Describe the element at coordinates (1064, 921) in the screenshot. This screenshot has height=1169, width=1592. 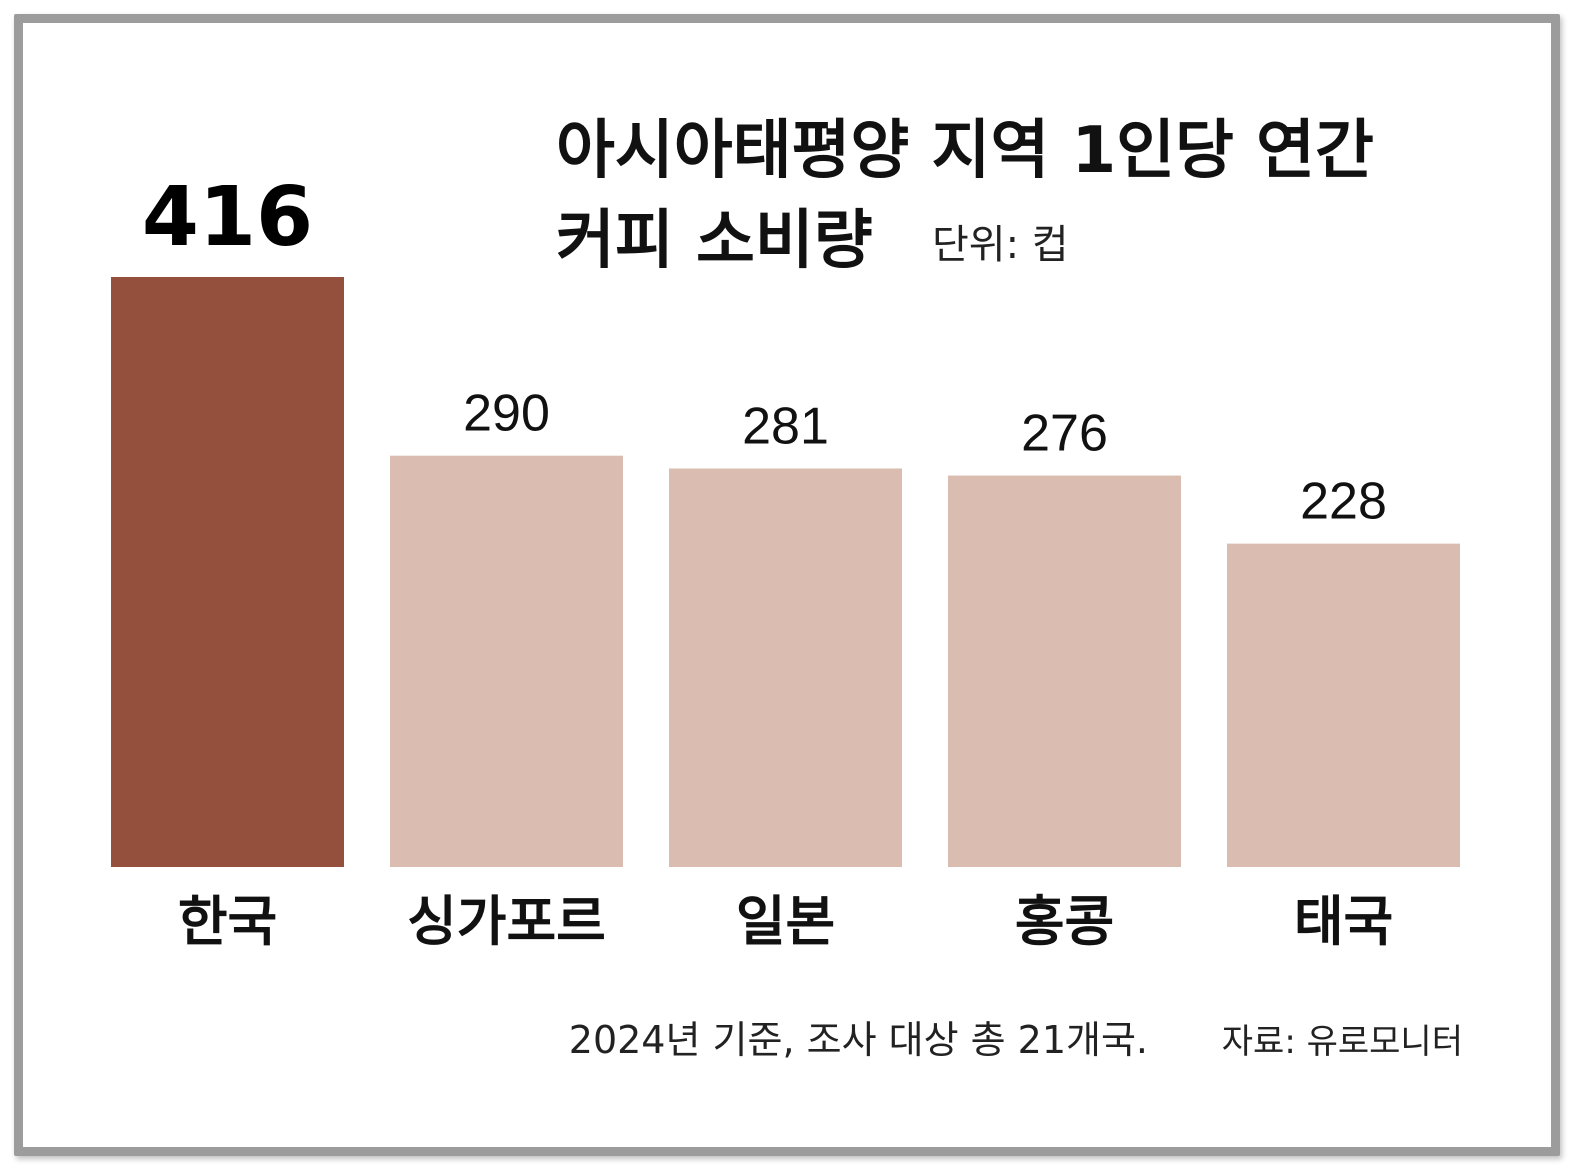
I see `category-label-4: 홍콩` at that location.